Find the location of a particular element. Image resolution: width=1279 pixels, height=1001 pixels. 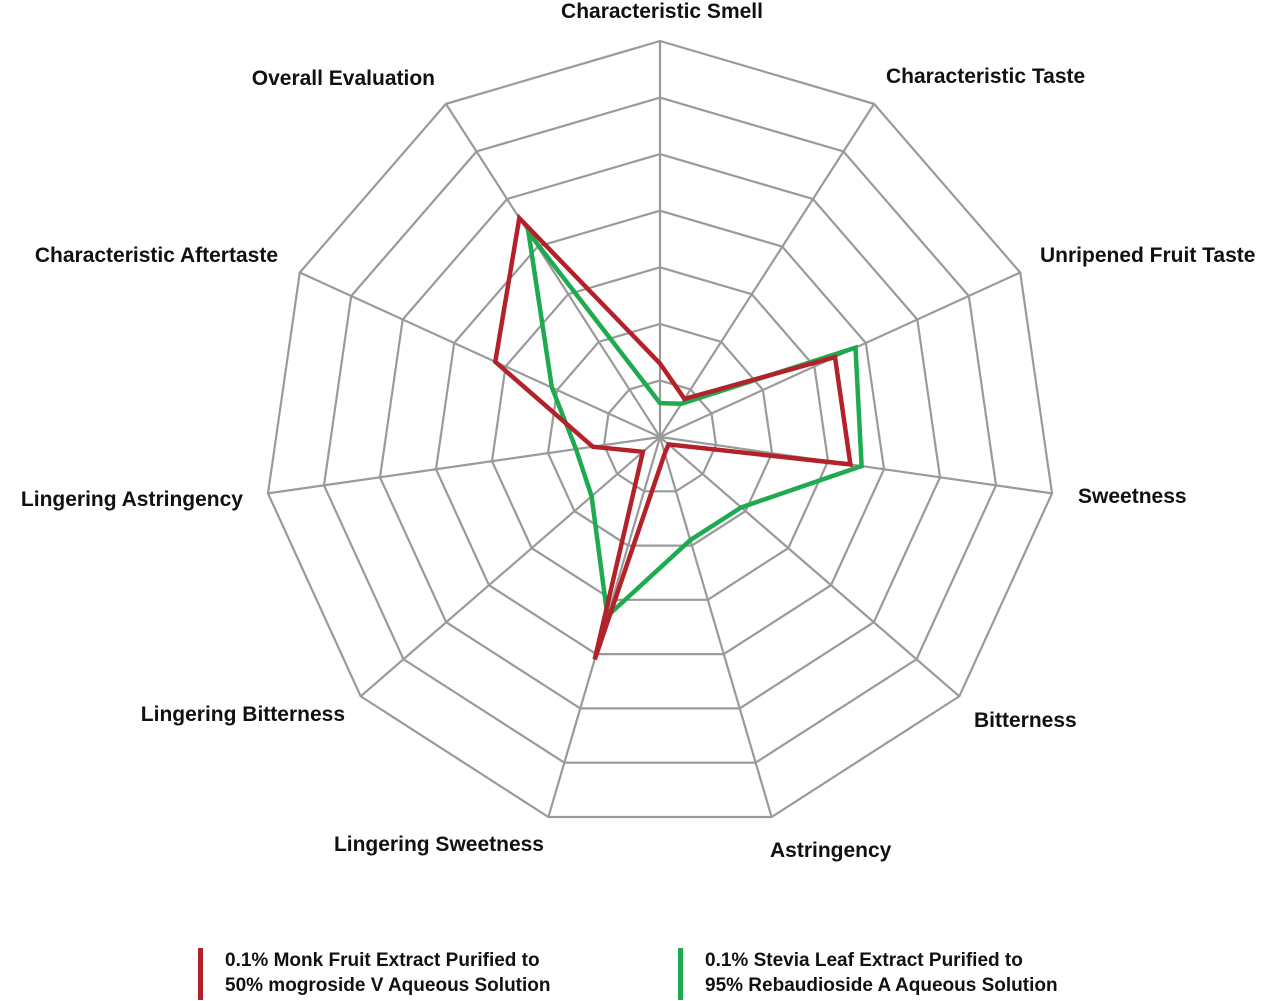

axis-label-lingering-sweetness: Lingering Sweetness is located at coordinates (439, 844).